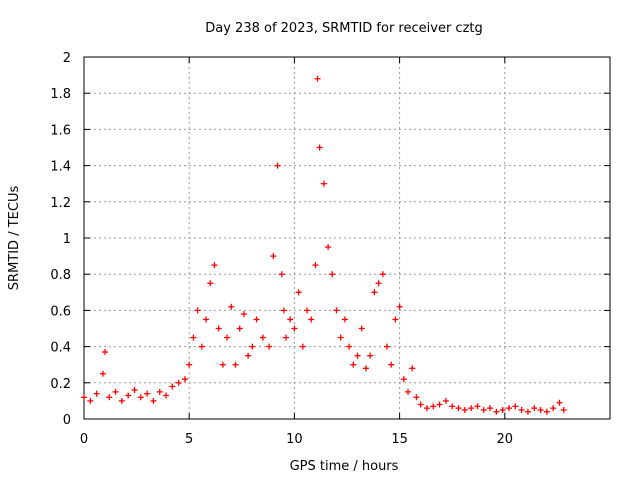 The image size is (640, 480). Describe the element at coordinates (189, 439) in the screenshot. I see `x-tick-label: 5` at that location.